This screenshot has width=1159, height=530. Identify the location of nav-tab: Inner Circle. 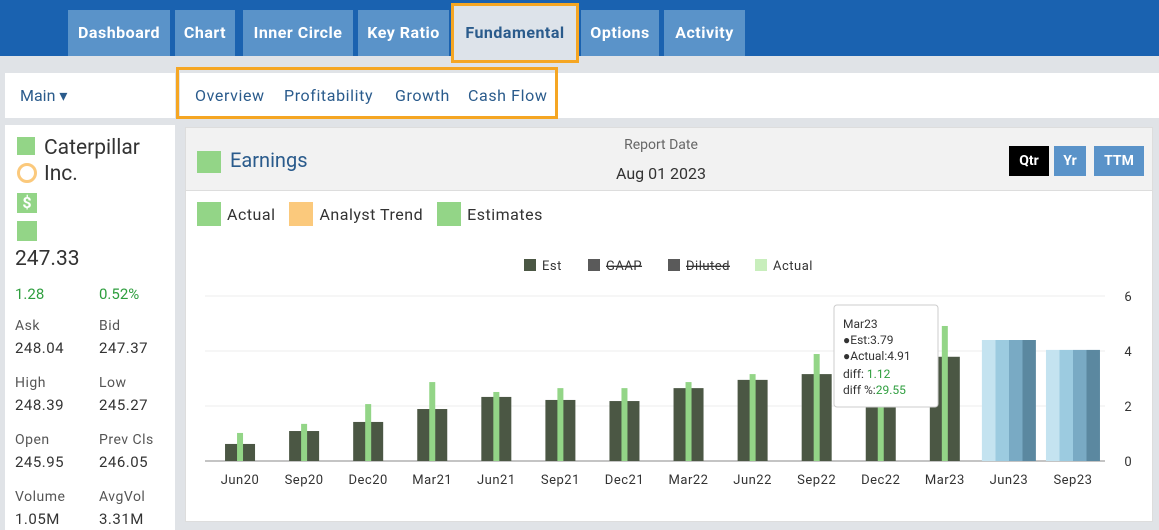
(298, 33).